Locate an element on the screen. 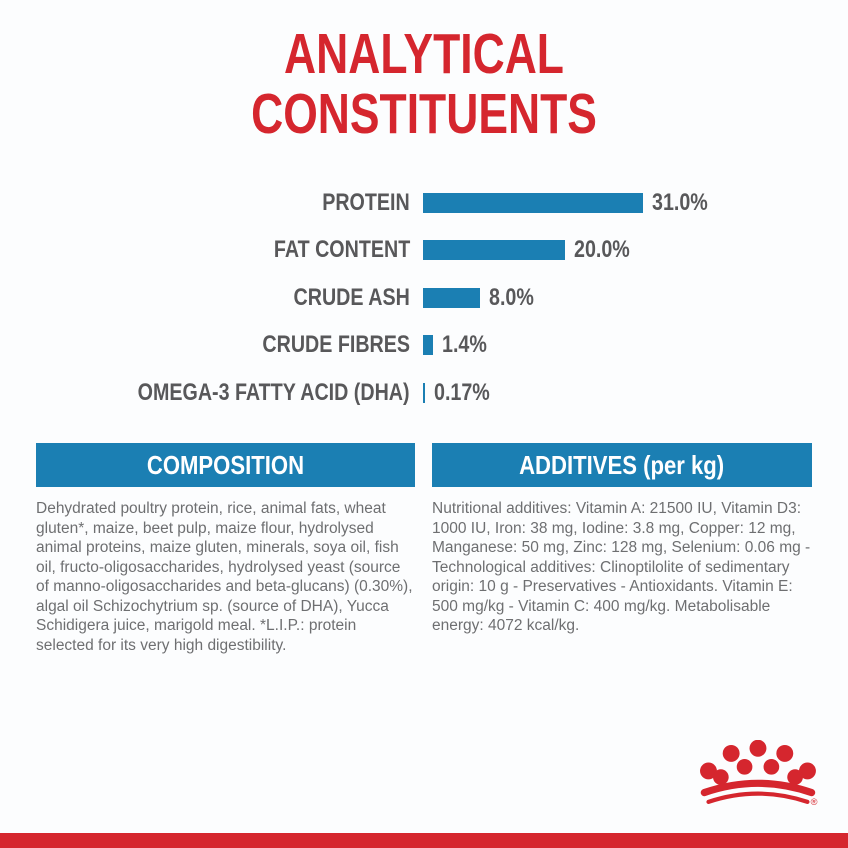  chart-row: OMEGA-3 FATTY ACID (DHA) 0.17% is located at coordinates (424, 393).